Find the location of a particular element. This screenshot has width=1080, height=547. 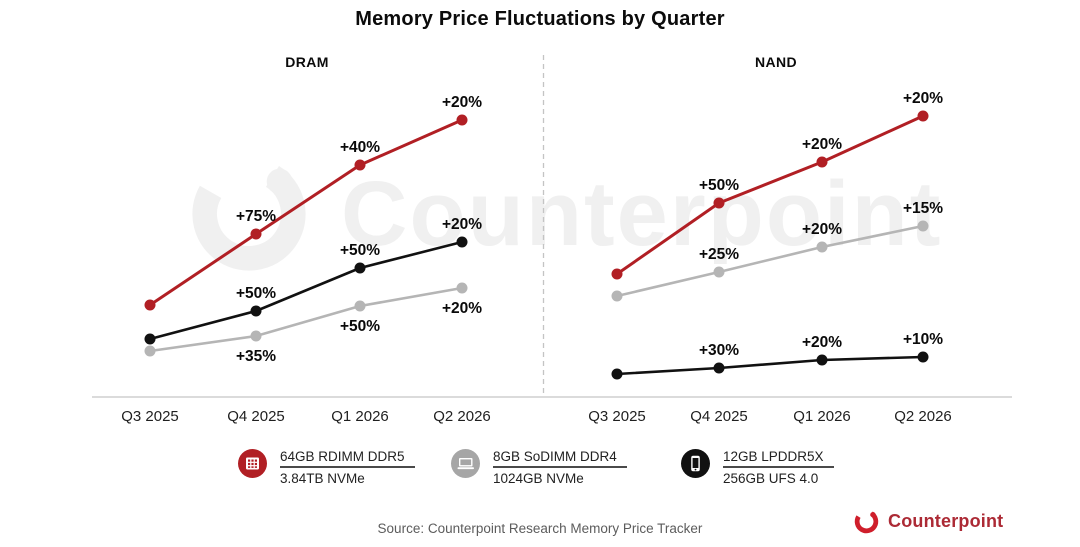

legend-nand-label: 256GB UFS 4.0 is located at coordinates (771, 478).